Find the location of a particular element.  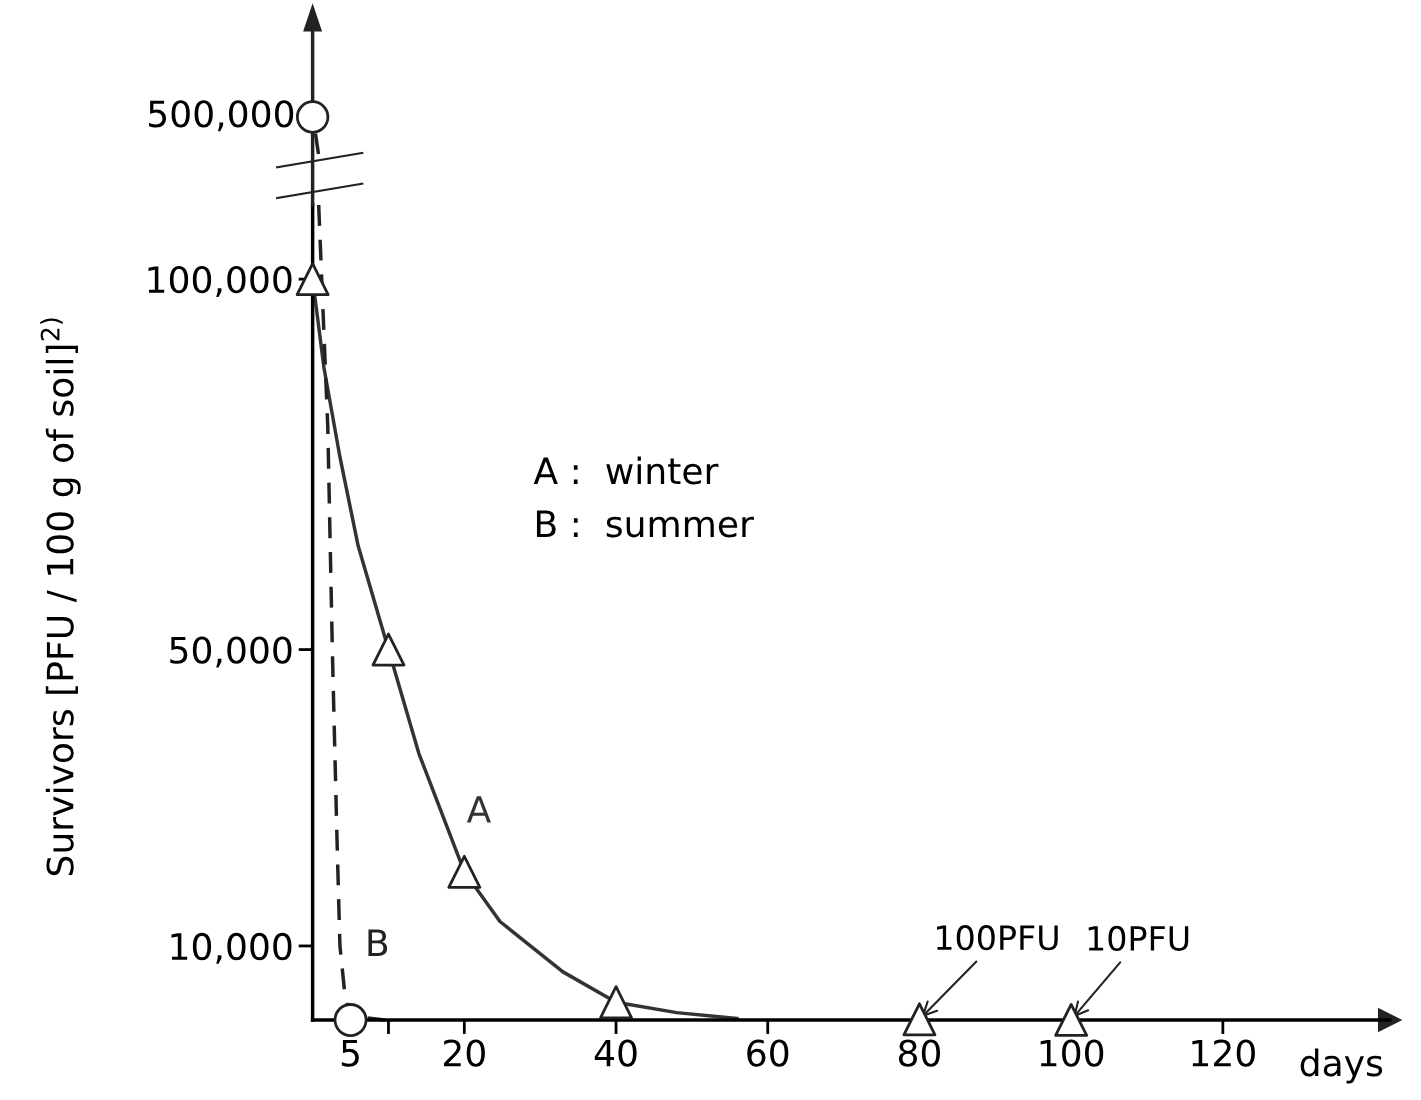

annotation: 10PFU is located at coordinates (1138, 938).